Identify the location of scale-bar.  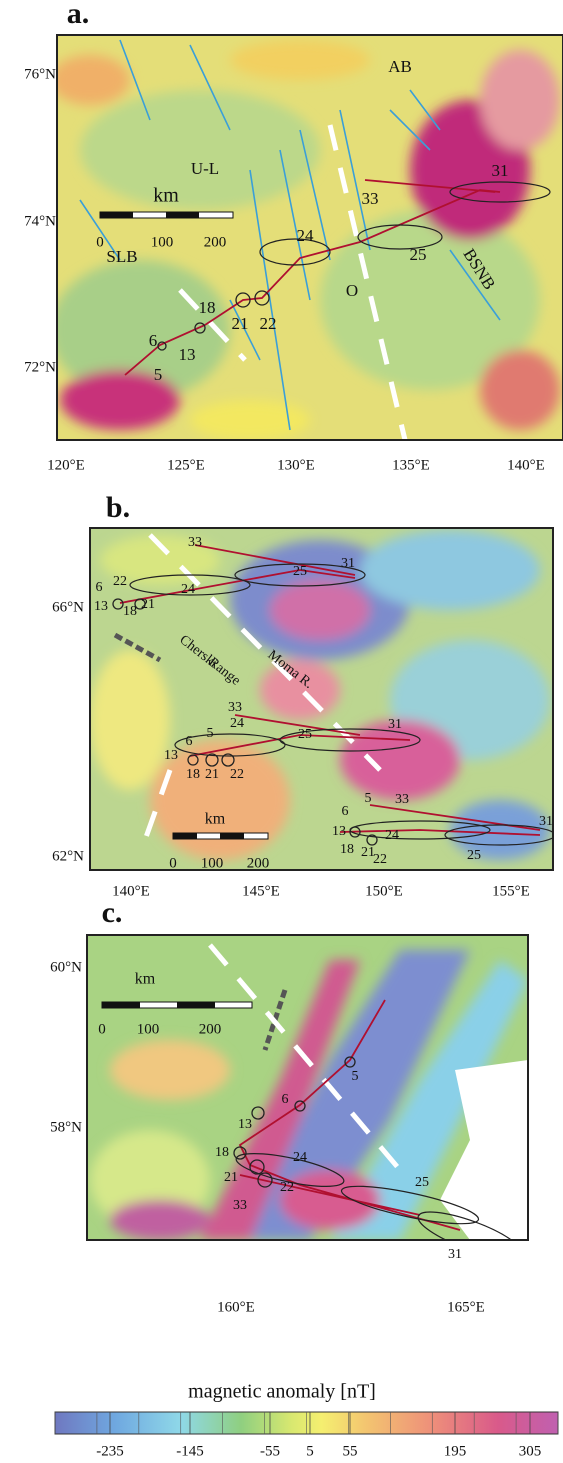
(177, 1005).